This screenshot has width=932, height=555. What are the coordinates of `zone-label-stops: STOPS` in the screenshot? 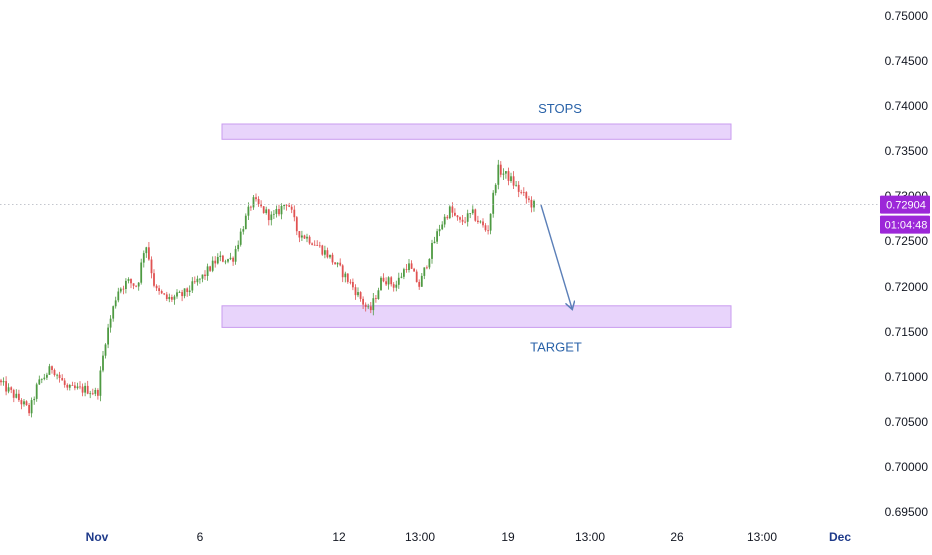 It's located at (560, 108).